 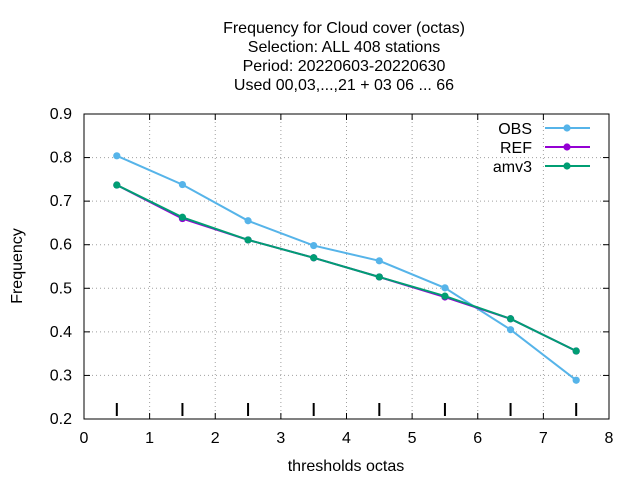 I want to click on legend-label-obs: OBS, so click(x=515, y=129).